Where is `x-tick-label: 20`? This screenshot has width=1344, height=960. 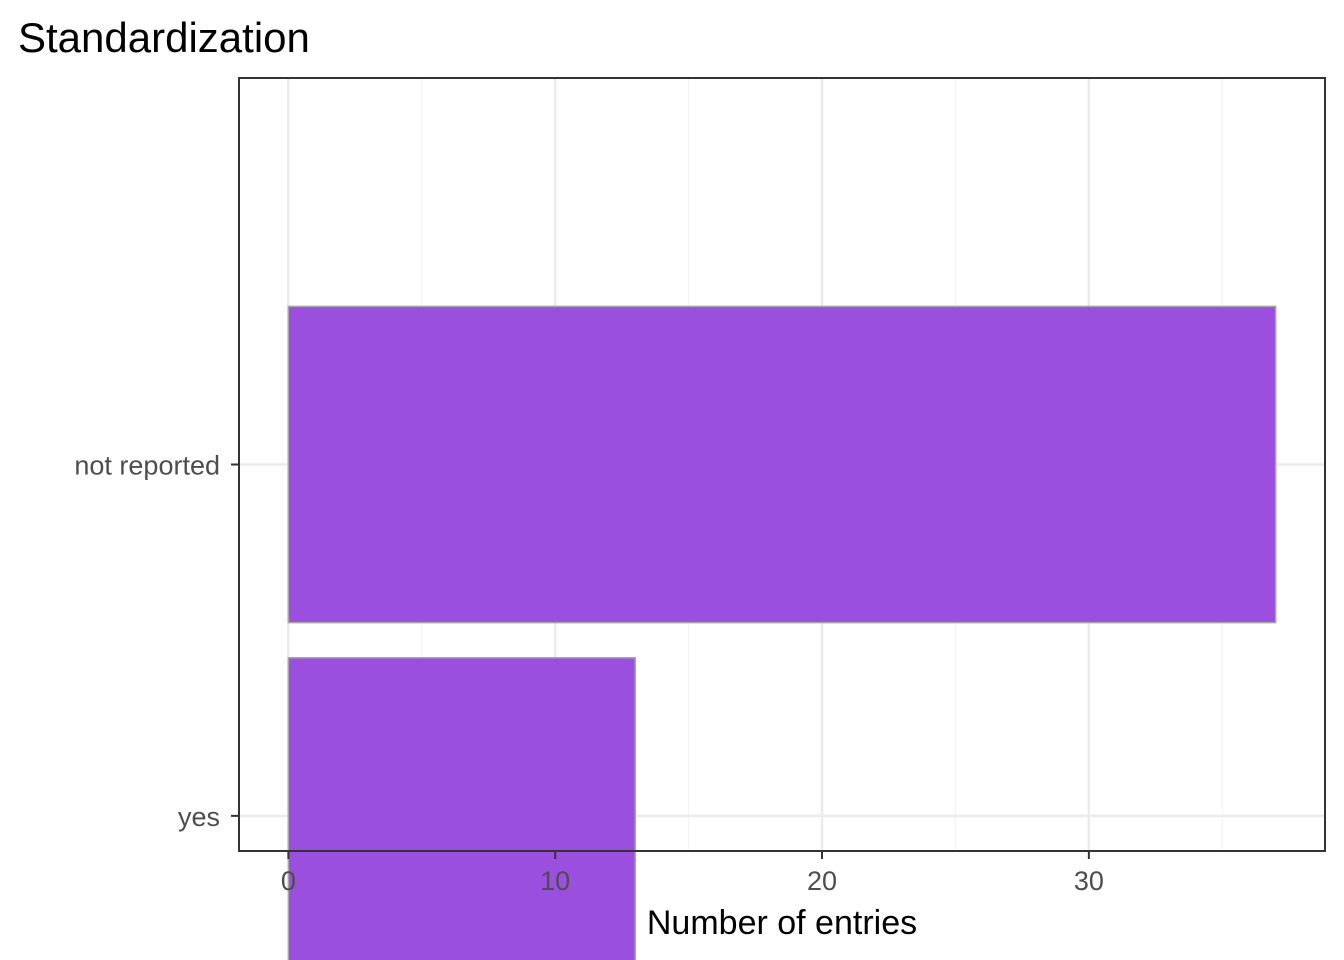 x-tick-label: 20 is located at coordinates (822, 881).